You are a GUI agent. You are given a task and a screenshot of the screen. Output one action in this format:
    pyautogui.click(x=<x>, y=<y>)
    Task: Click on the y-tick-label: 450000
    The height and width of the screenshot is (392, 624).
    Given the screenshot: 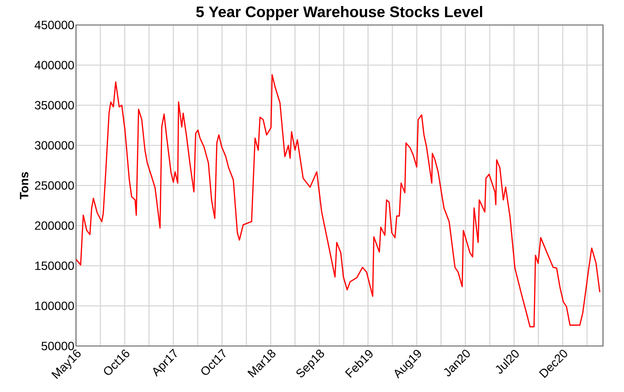 What is the action you would take?
    pyautogui.click(x=54, y=25)
    